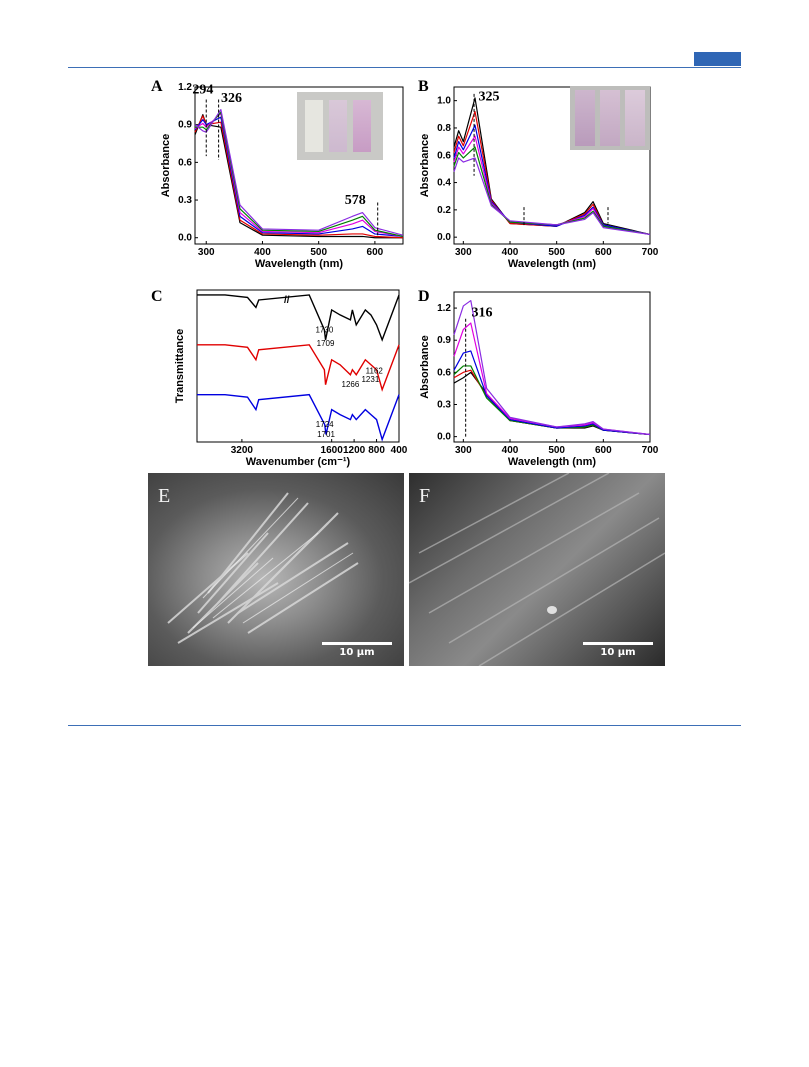 This screenshot has width=809, height=1067. Describe the element at coordinates (444, 210) in the screenshot. I see `y-tick-label: 0.2` at that location.